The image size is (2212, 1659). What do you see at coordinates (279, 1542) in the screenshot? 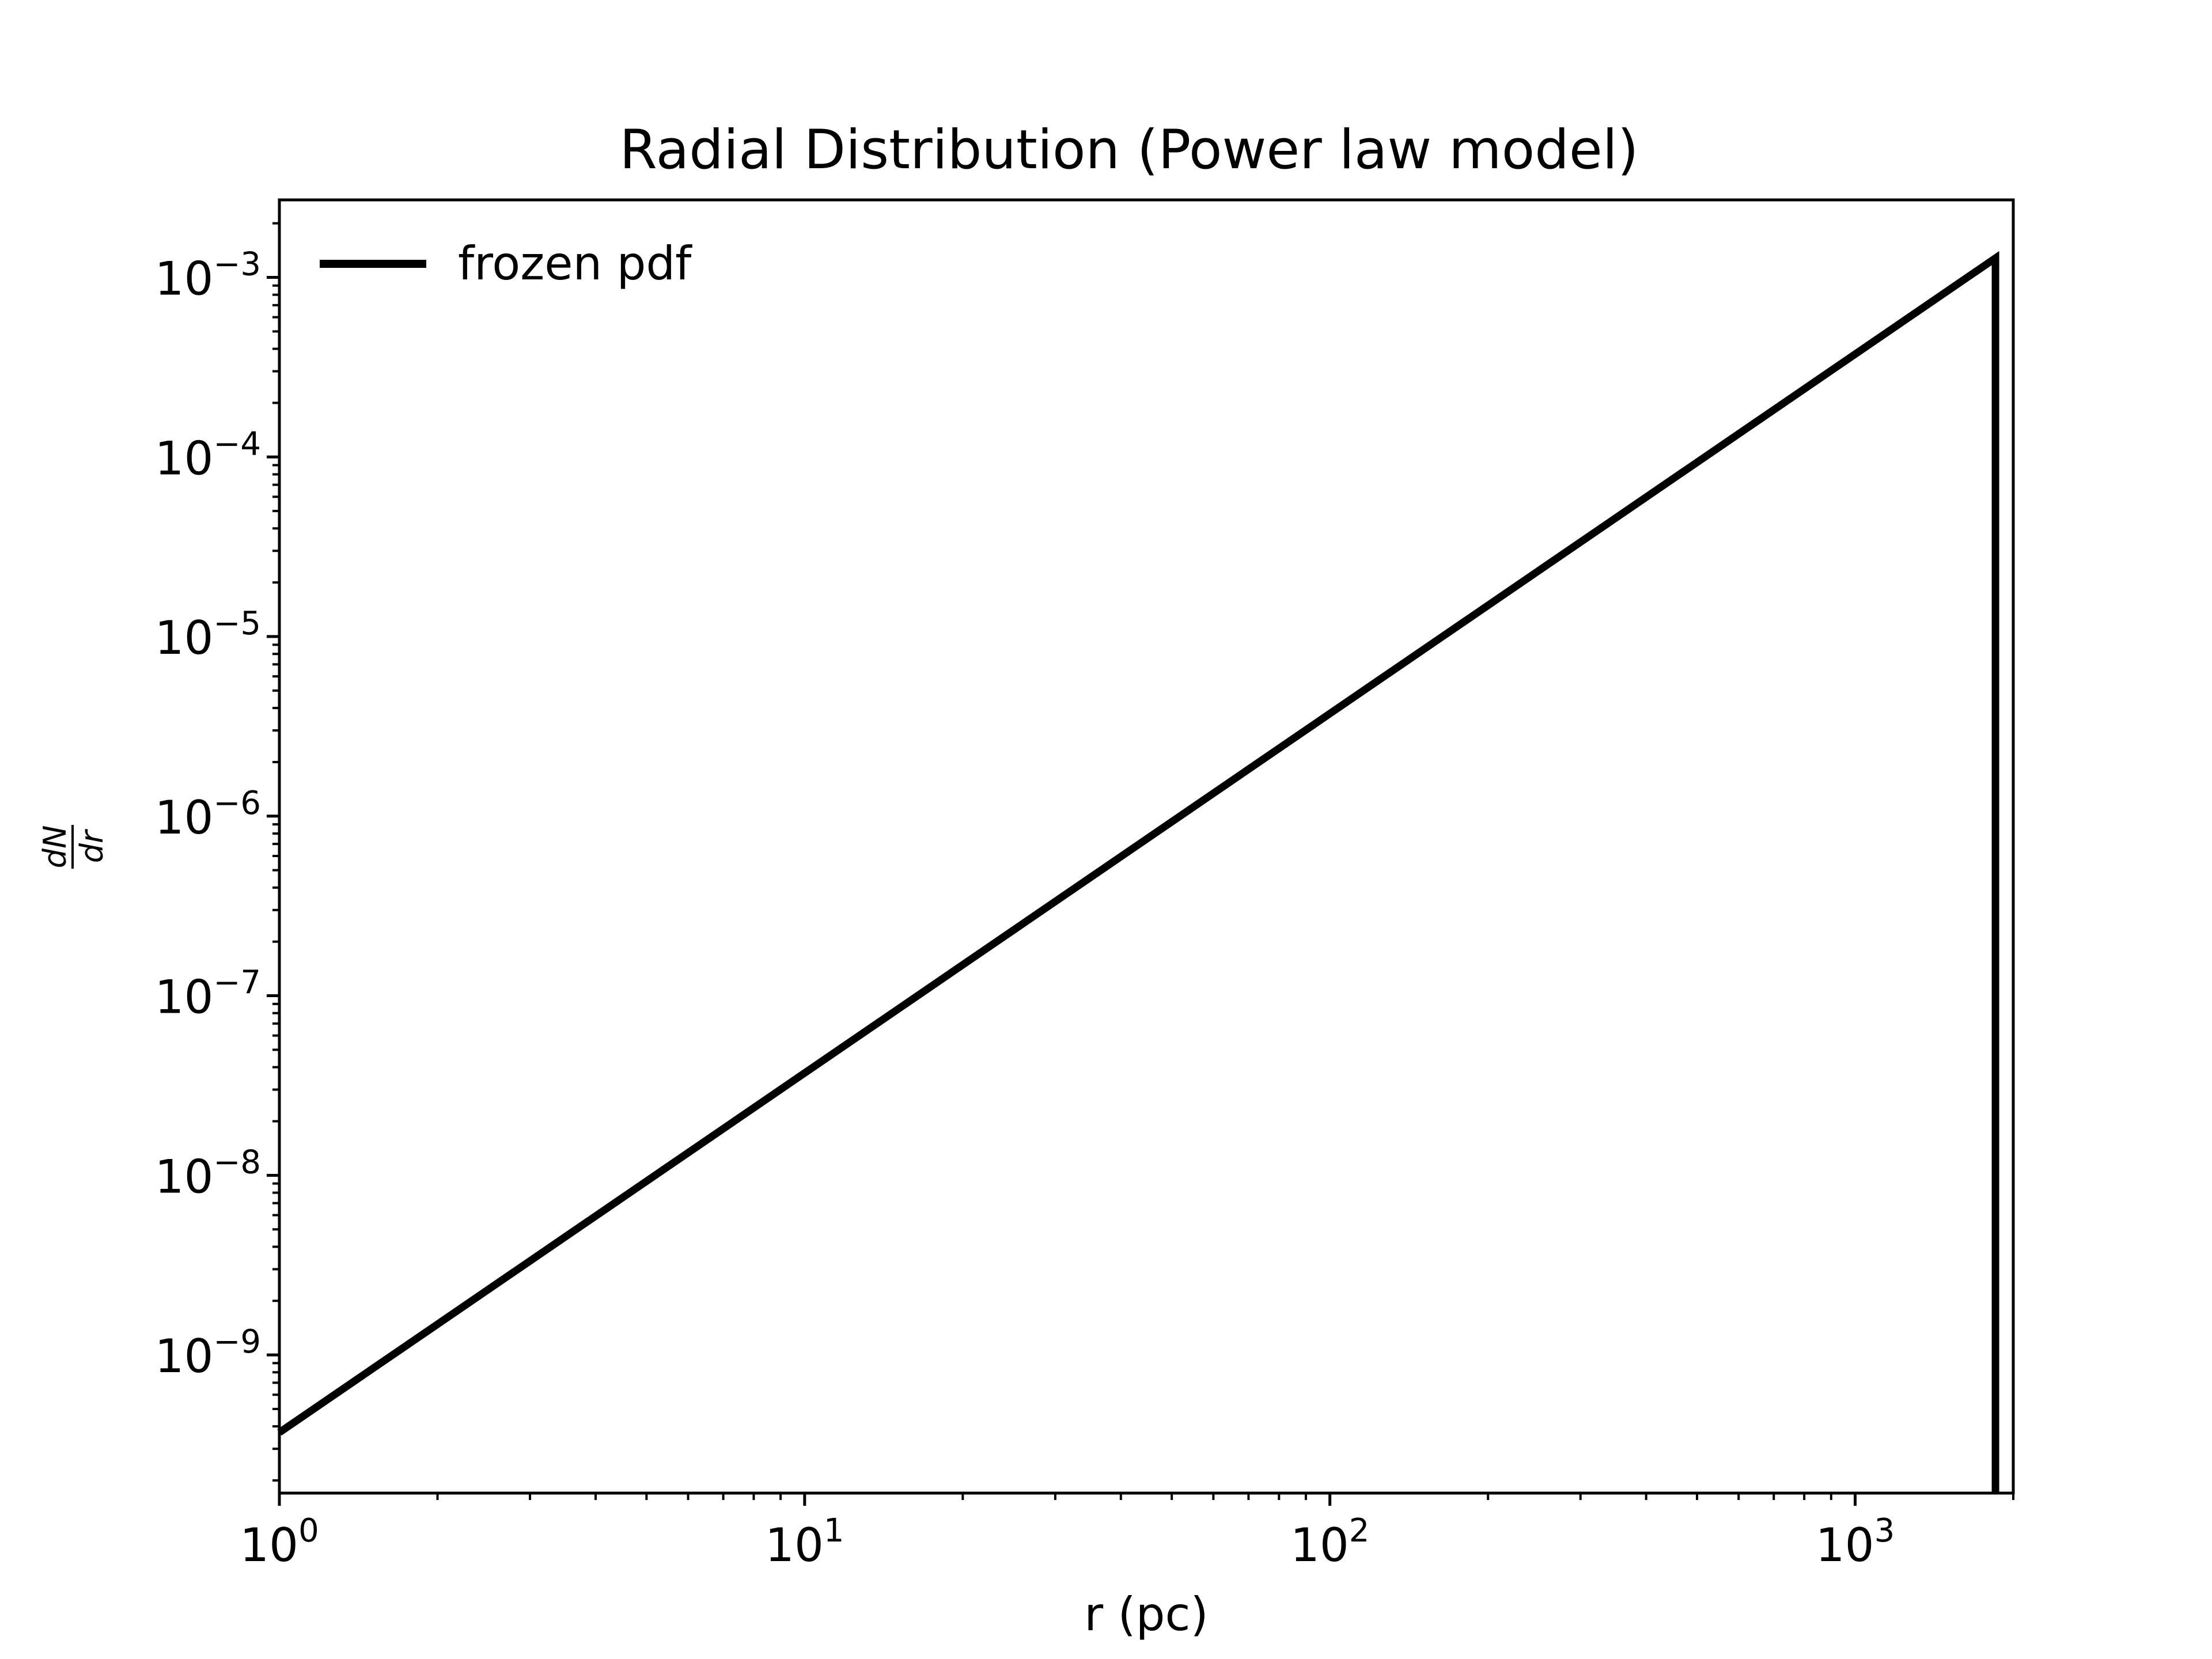
I see `x-tick-label: 10⁰` at bounding box center [279, 1542].